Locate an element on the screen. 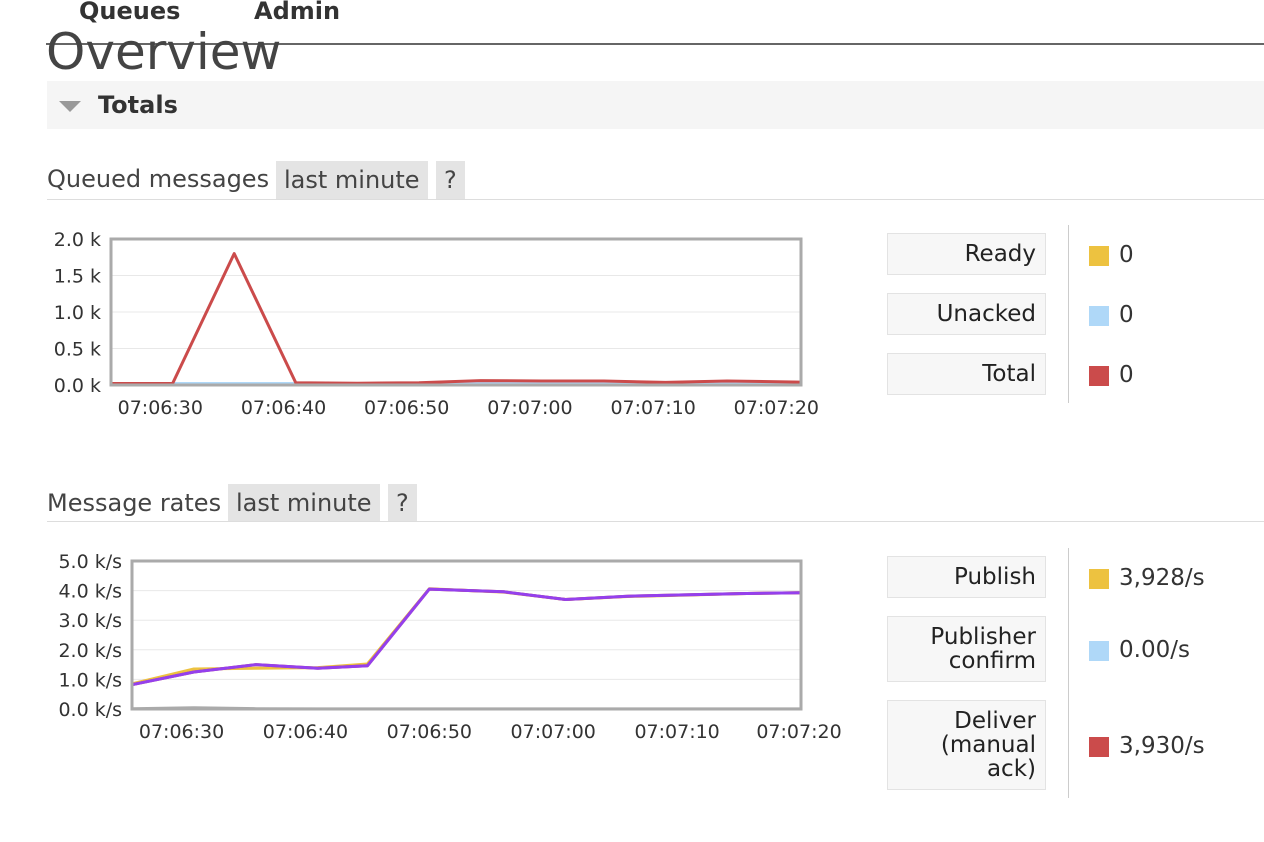  queued-messages-title: Queued messages is located at coordinates (158, 179).